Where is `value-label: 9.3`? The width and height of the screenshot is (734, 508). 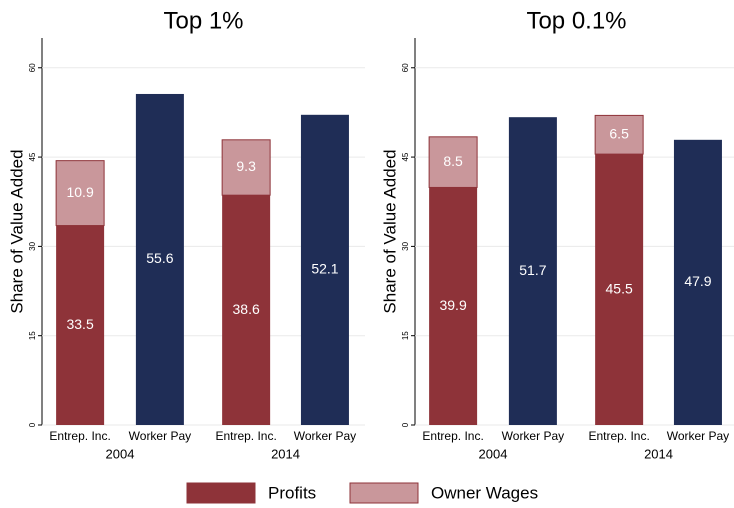 value-label: 9.3 is located at coordinates (246, 166).